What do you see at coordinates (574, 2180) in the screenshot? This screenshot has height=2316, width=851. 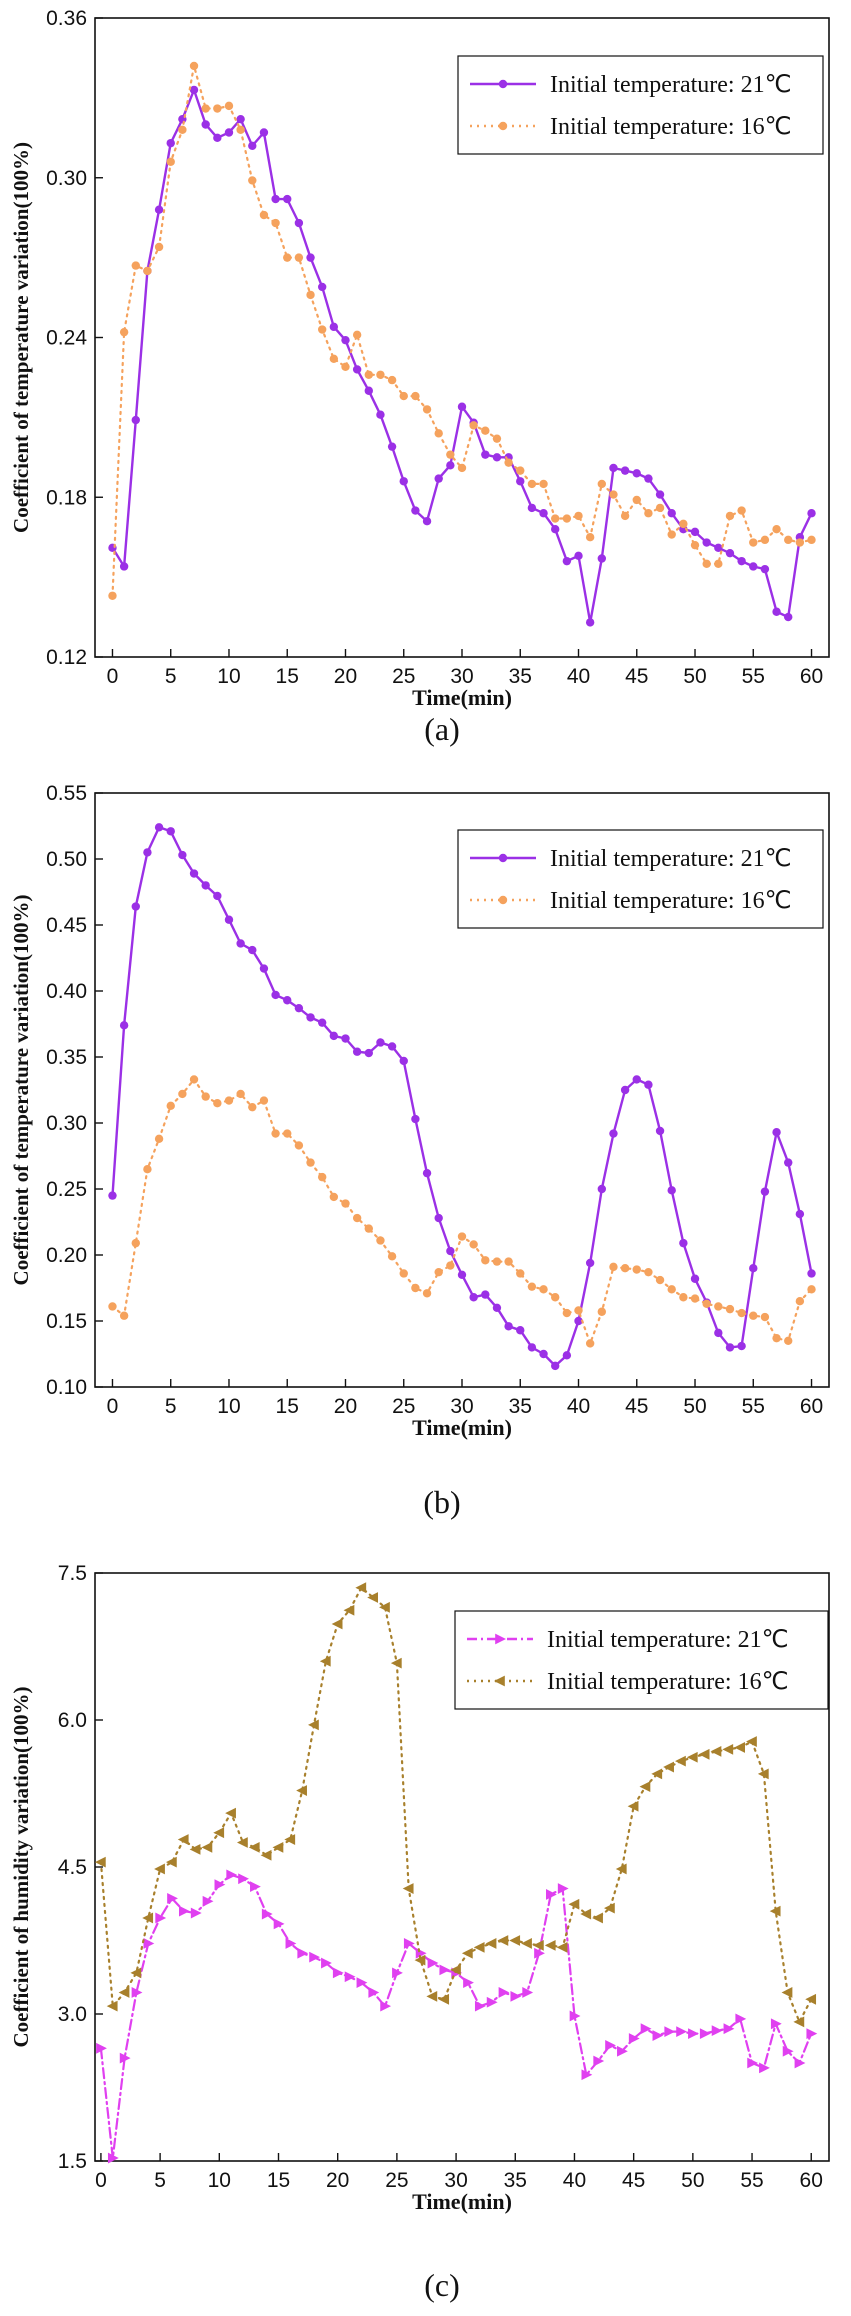 I see `x-tick-label: 40` at bounding box center [574, 2180].